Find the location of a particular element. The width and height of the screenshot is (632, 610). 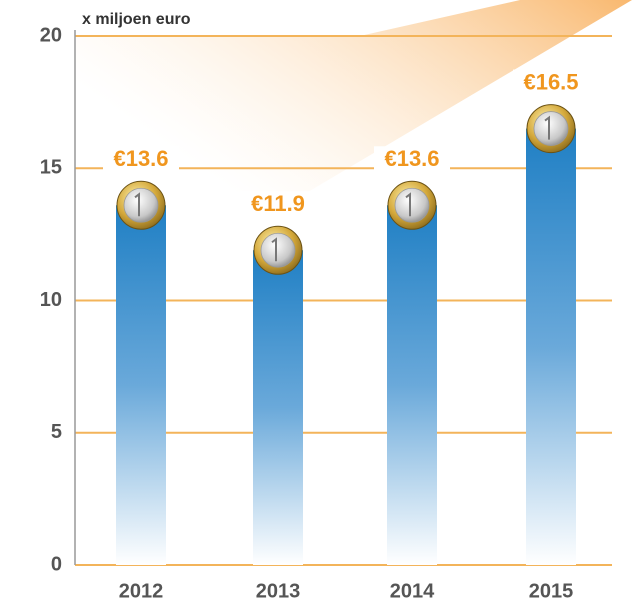

y-tick-label: 10 is located at coordinates (51, 300).